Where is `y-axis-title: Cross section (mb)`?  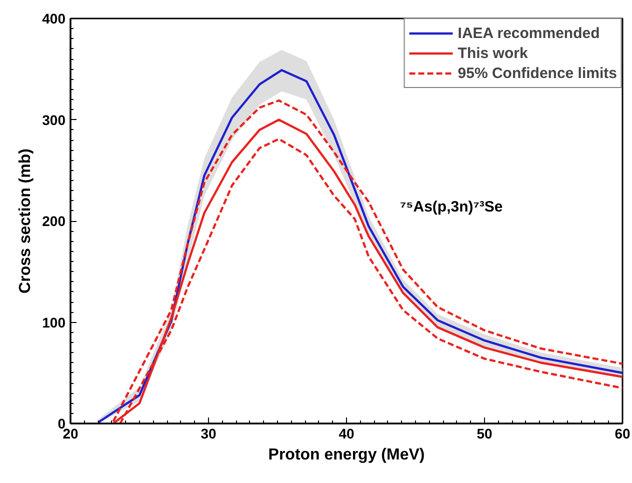
y-axis-title: Cross section (mb) is located at coordinates (25, 221).